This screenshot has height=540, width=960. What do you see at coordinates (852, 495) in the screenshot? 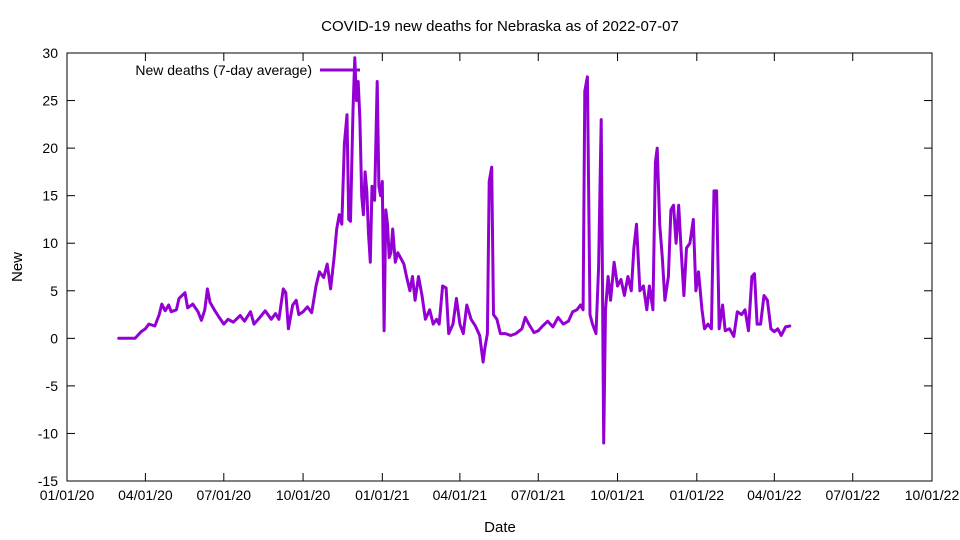
I see `x-tick-label: 07/01/22` at bounding box center [852, 495].